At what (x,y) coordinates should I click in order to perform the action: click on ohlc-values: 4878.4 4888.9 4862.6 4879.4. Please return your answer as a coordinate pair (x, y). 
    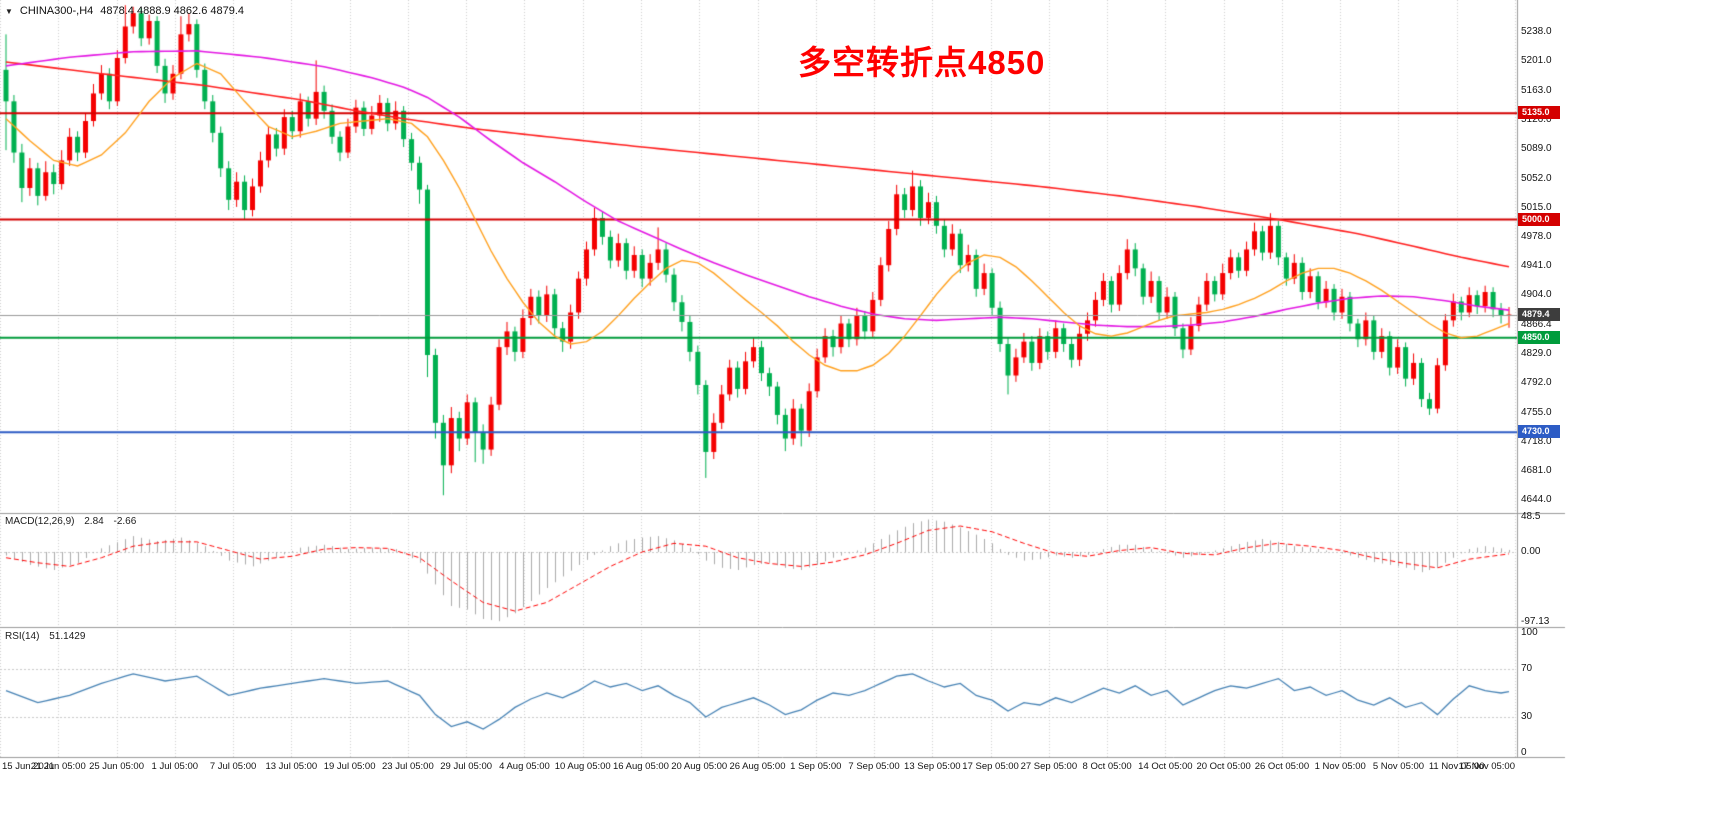
    Looking at the image, I should click on (172, 11).